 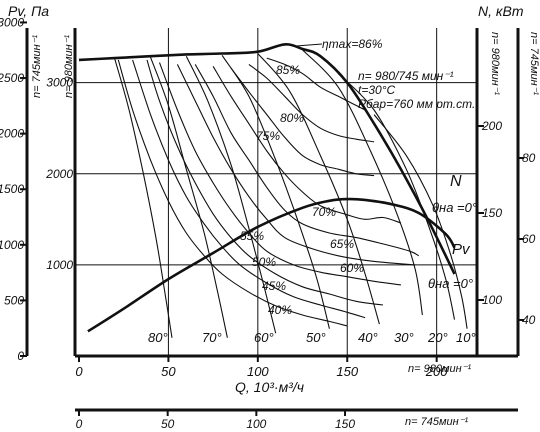 I want to click on blade-angle-label: 50°, so click(x=316, y=337).